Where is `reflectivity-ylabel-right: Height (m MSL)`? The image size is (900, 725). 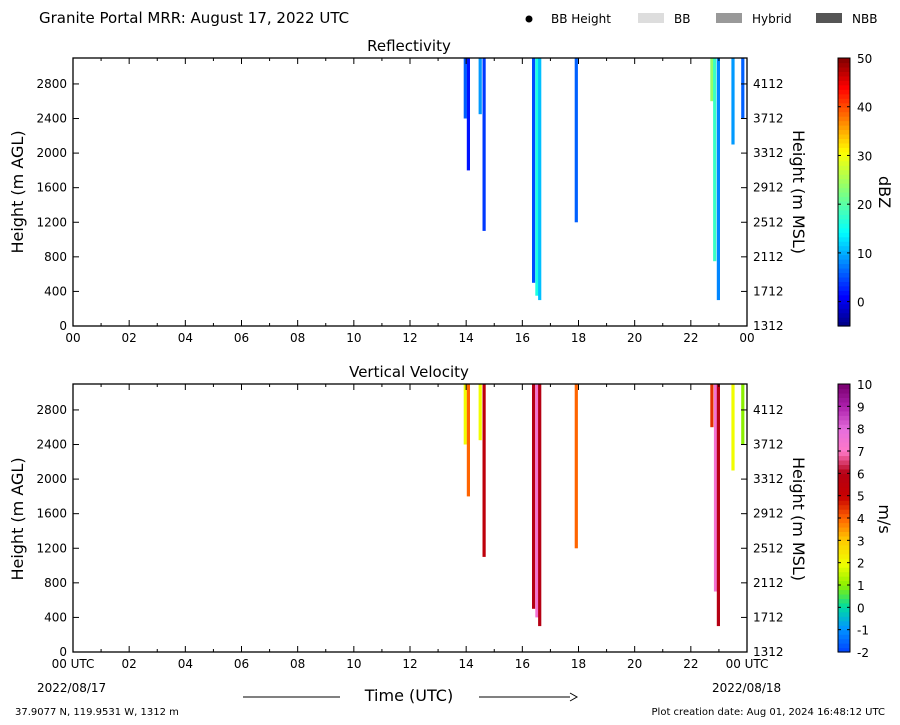
reflectivity-ylabel-right: Height (m MSL) is located at coordinates (798, 192).